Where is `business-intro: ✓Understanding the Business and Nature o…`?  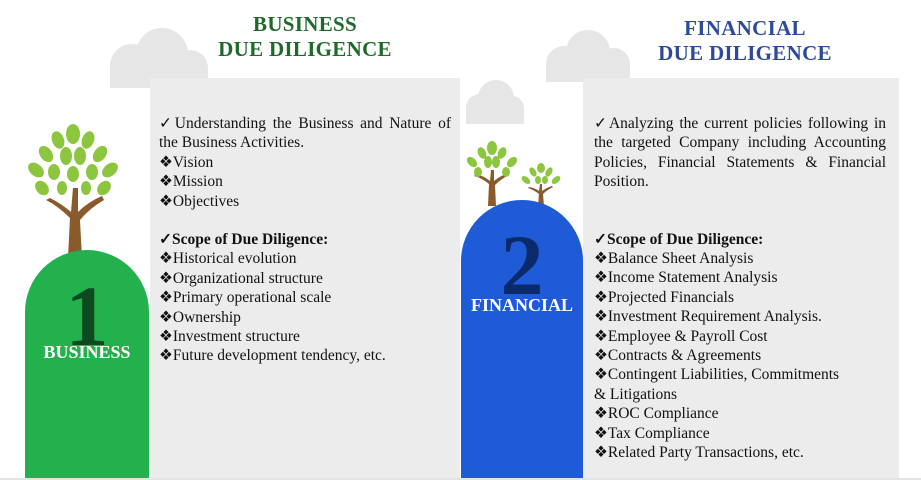 business-intro: ✓Understanding the Business and Nature o… is located at coordinates (305, 133).